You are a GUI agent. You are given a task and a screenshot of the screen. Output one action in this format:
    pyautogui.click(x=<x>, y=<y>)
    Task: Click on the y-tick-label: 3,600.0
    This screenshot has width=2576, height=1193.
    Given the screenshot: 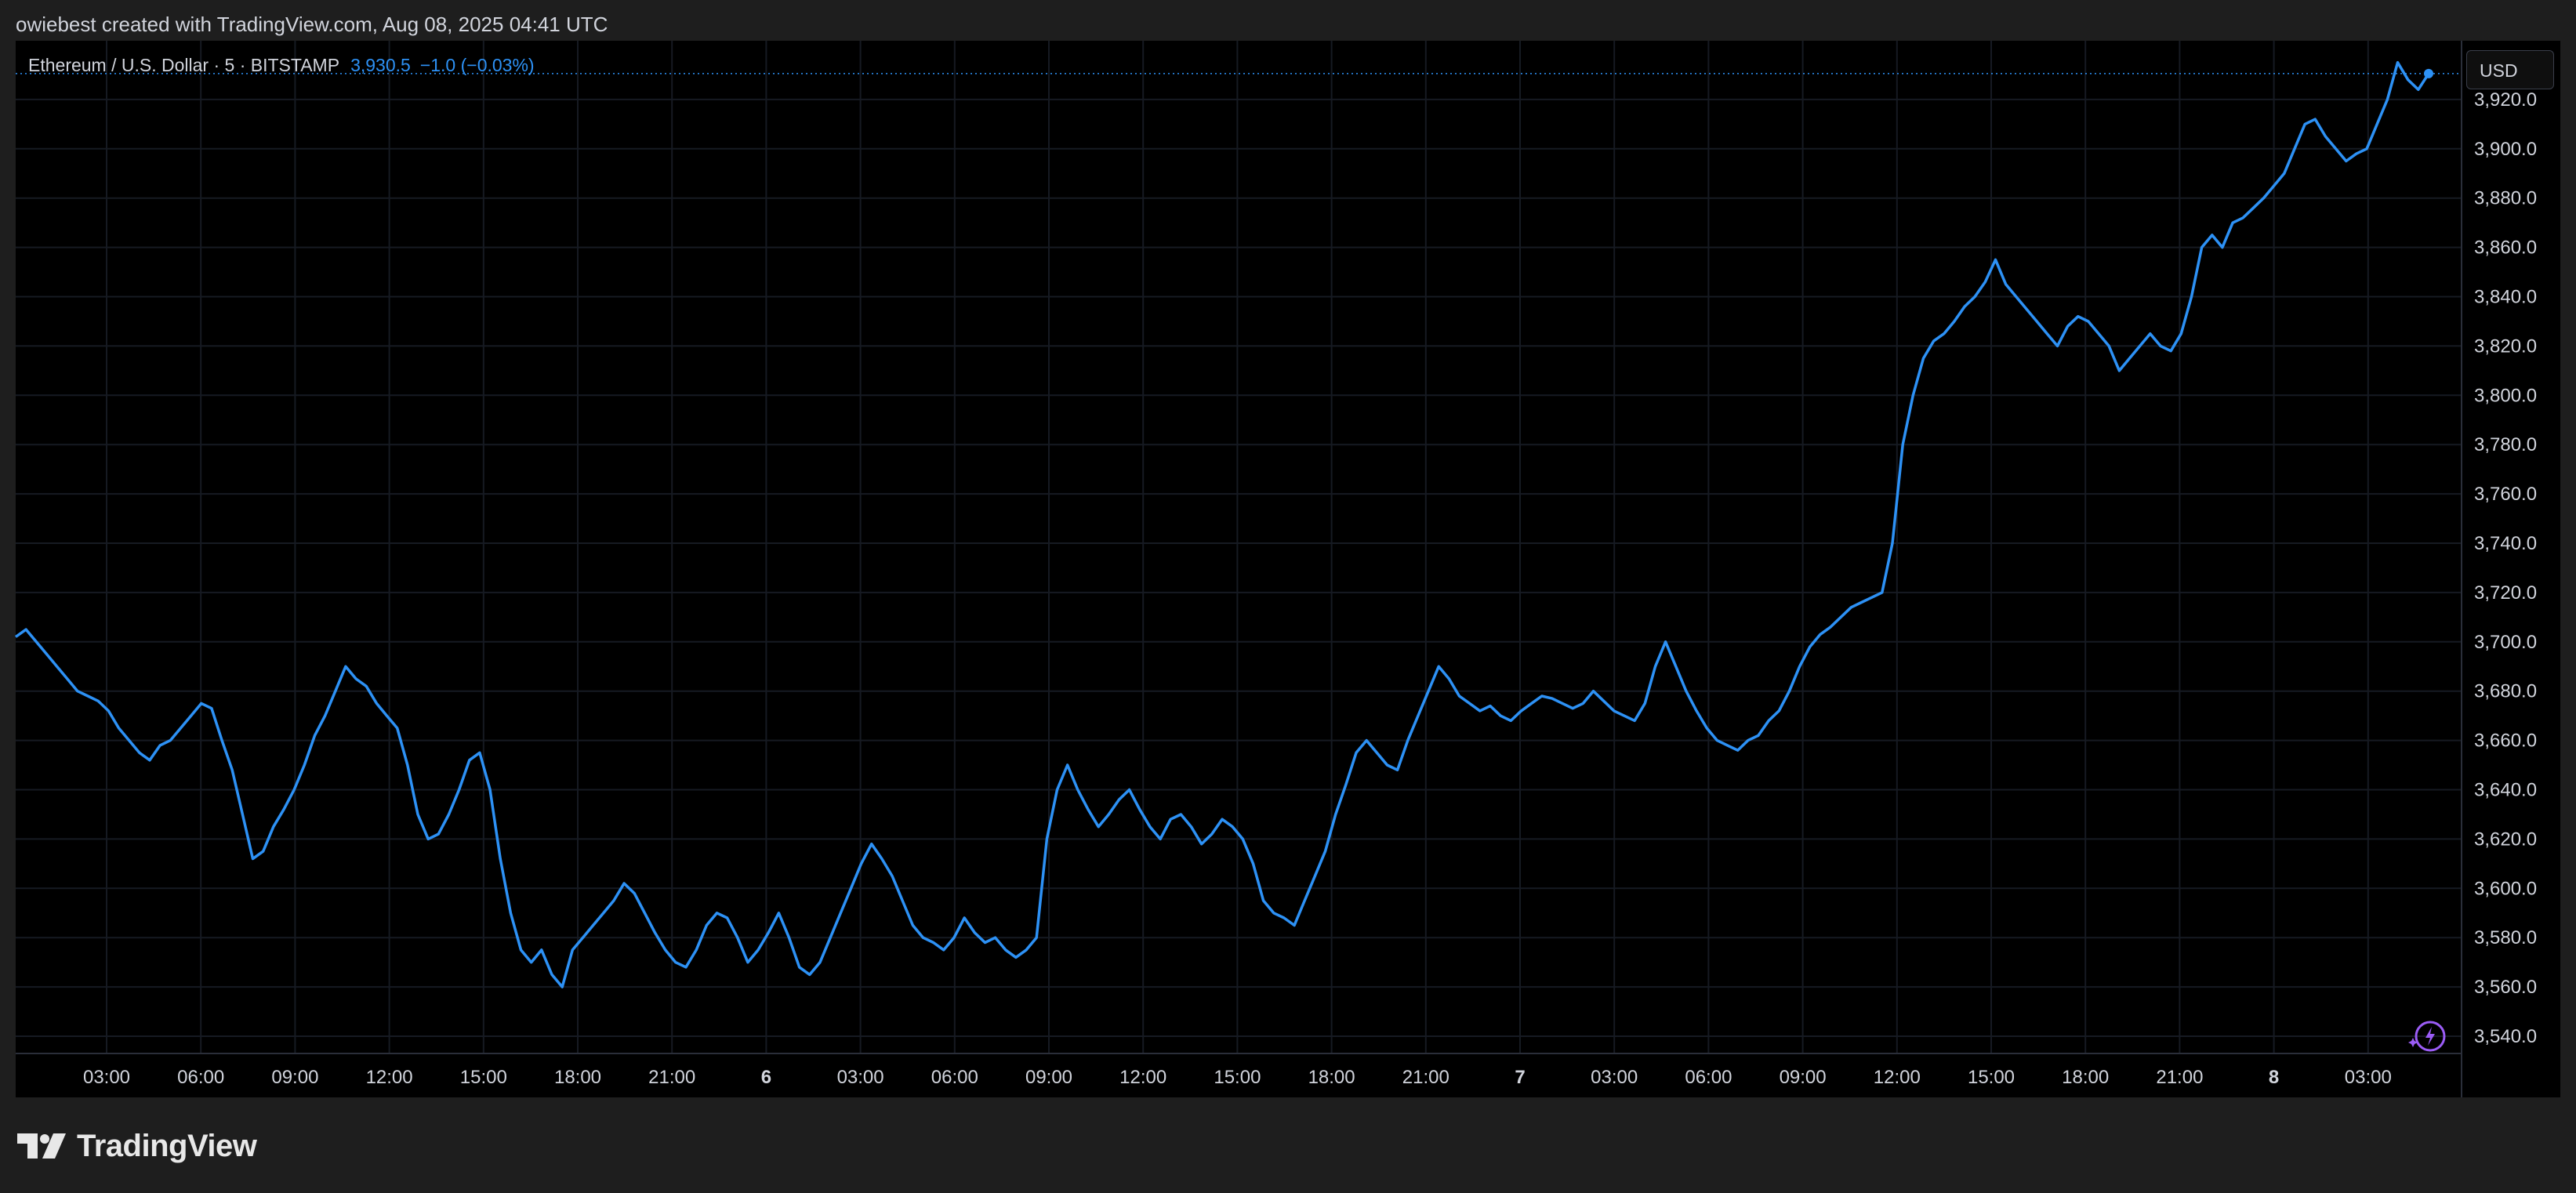 What is the action you would take?
    pyautogui.click(x=2506, y=888)
    